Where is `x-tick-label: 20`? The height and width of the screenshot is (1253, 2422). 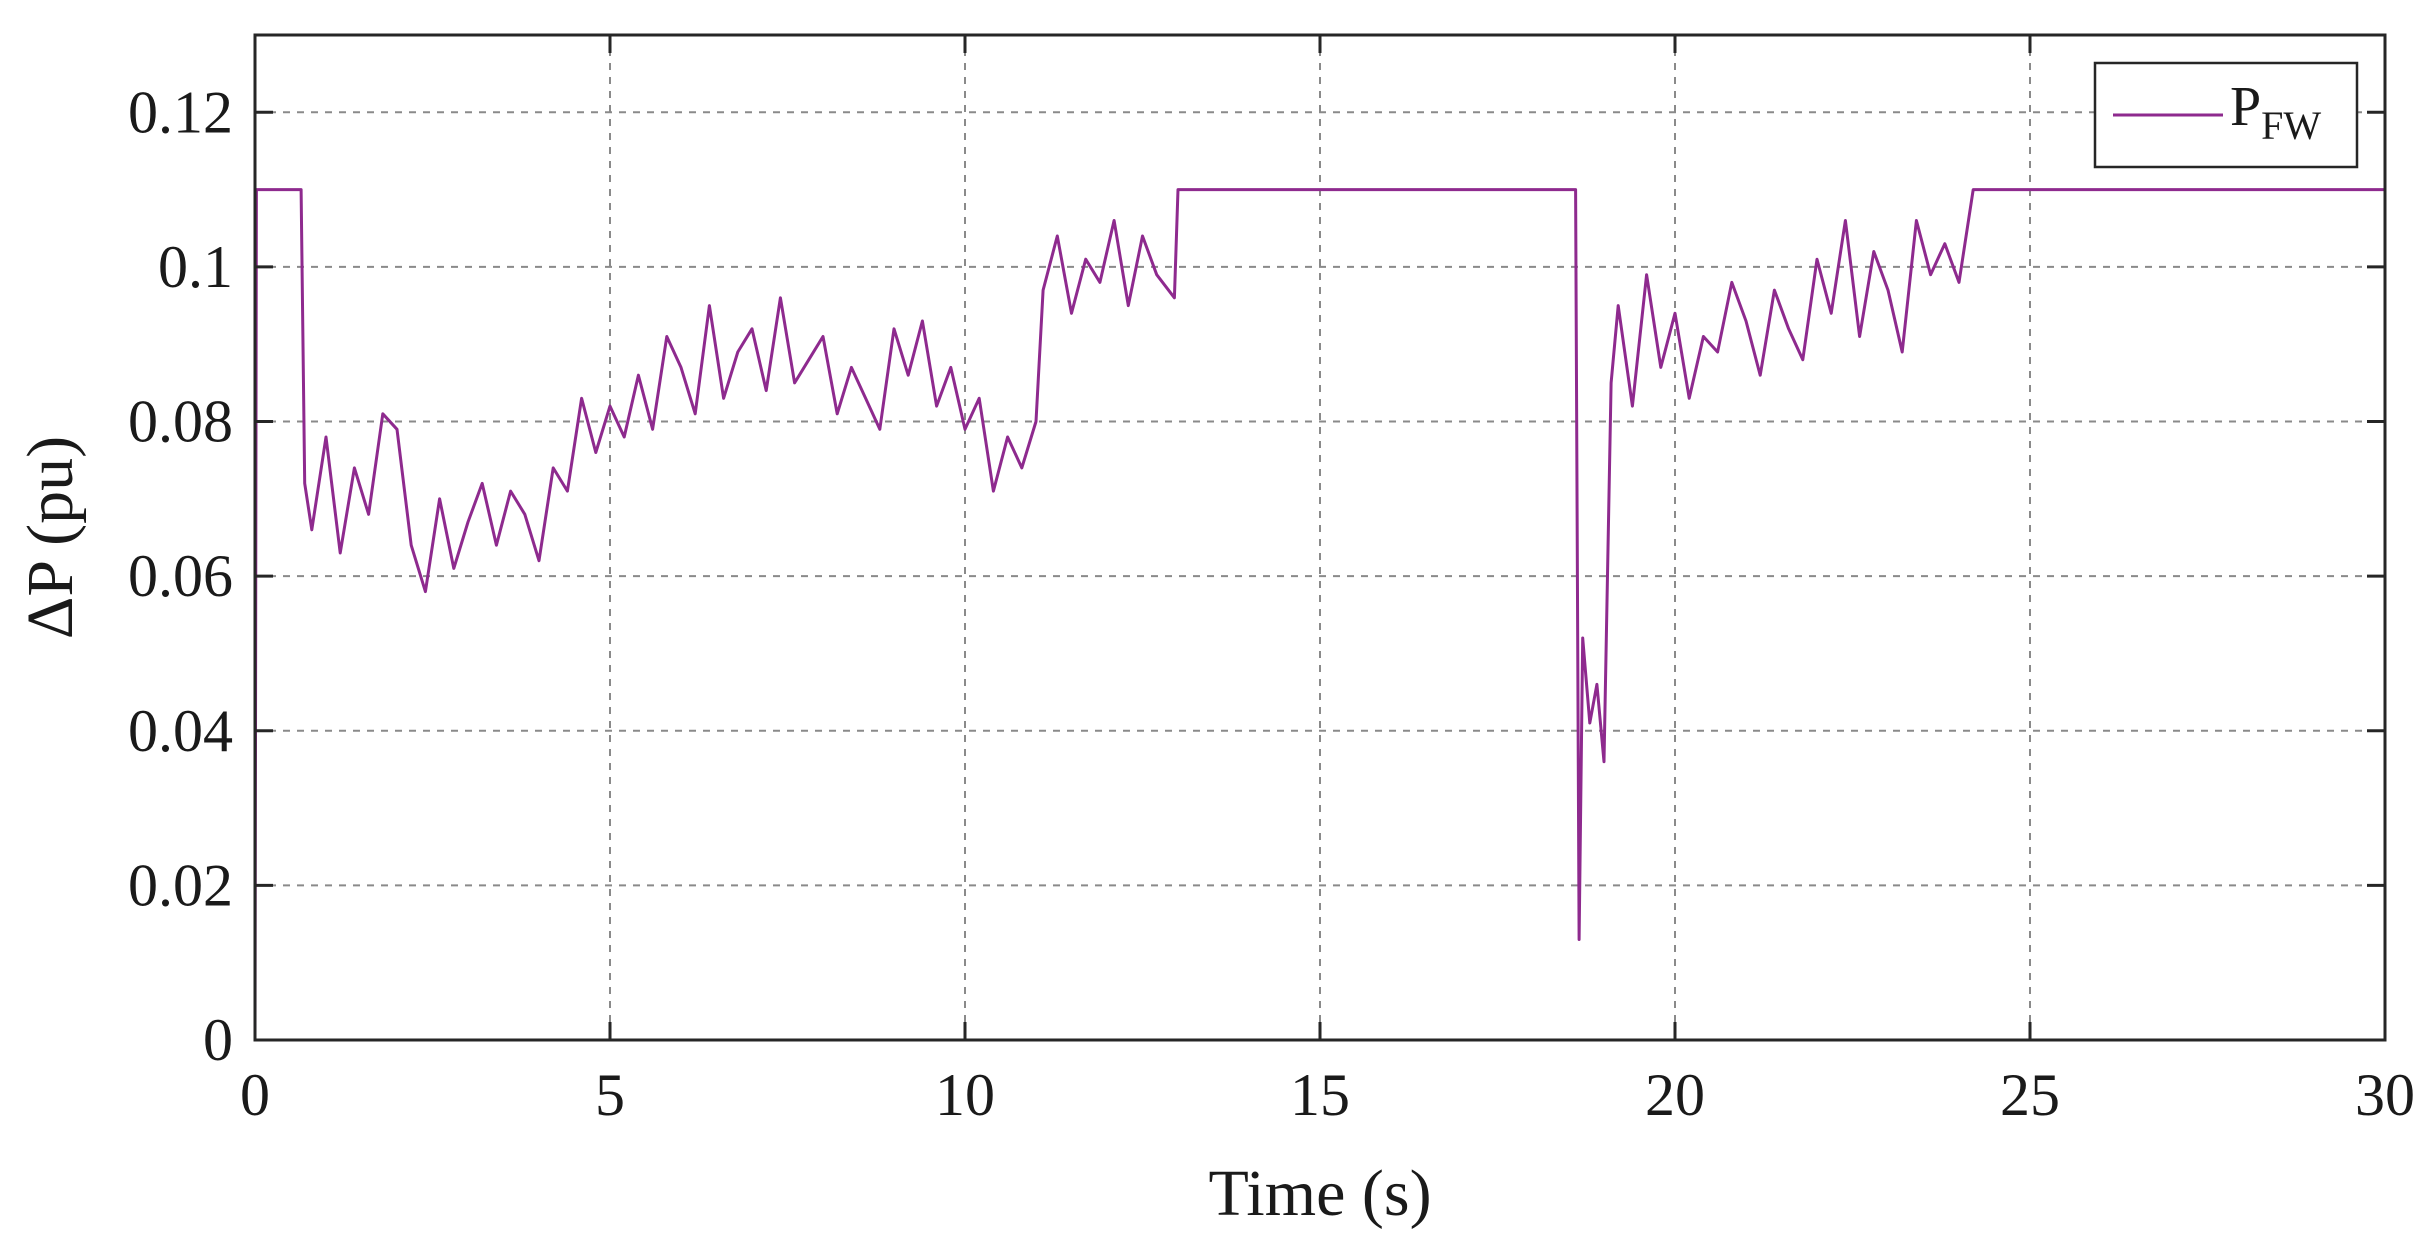
x-tick-label: 20 is located at coordinates (1675, 1095).